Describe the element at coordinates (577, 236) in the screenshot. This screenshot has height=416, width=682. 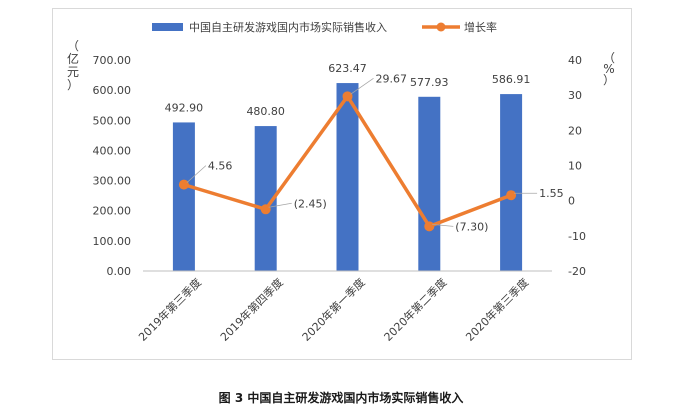
I see `right-tick-label: -10` at that location.